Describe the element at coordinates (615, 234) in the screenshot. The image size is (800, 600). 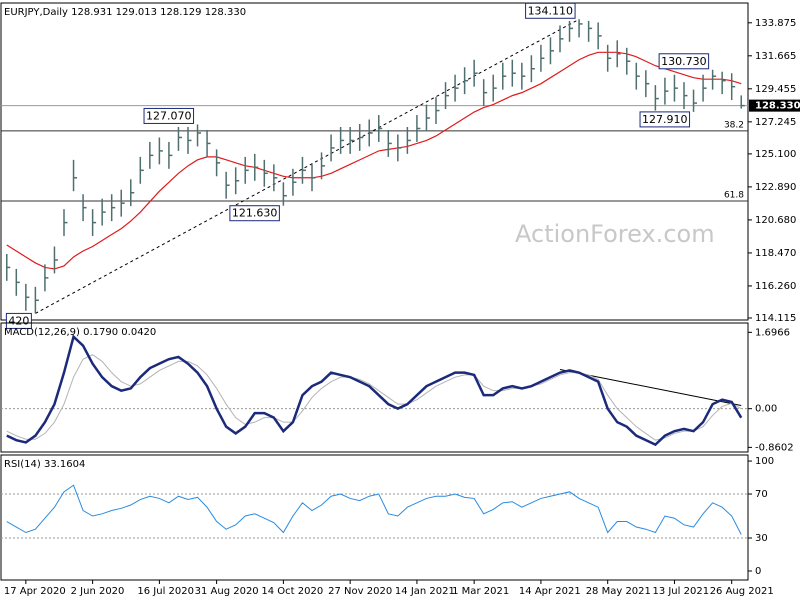
I see `watermark: ActionForex.com` at that location.